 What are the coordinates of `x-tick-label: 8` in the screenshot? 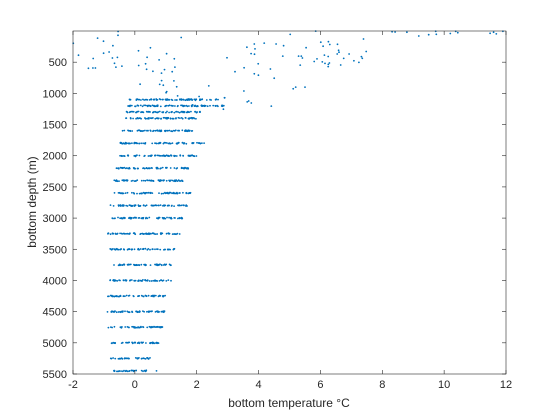 It's located at (382, 385).